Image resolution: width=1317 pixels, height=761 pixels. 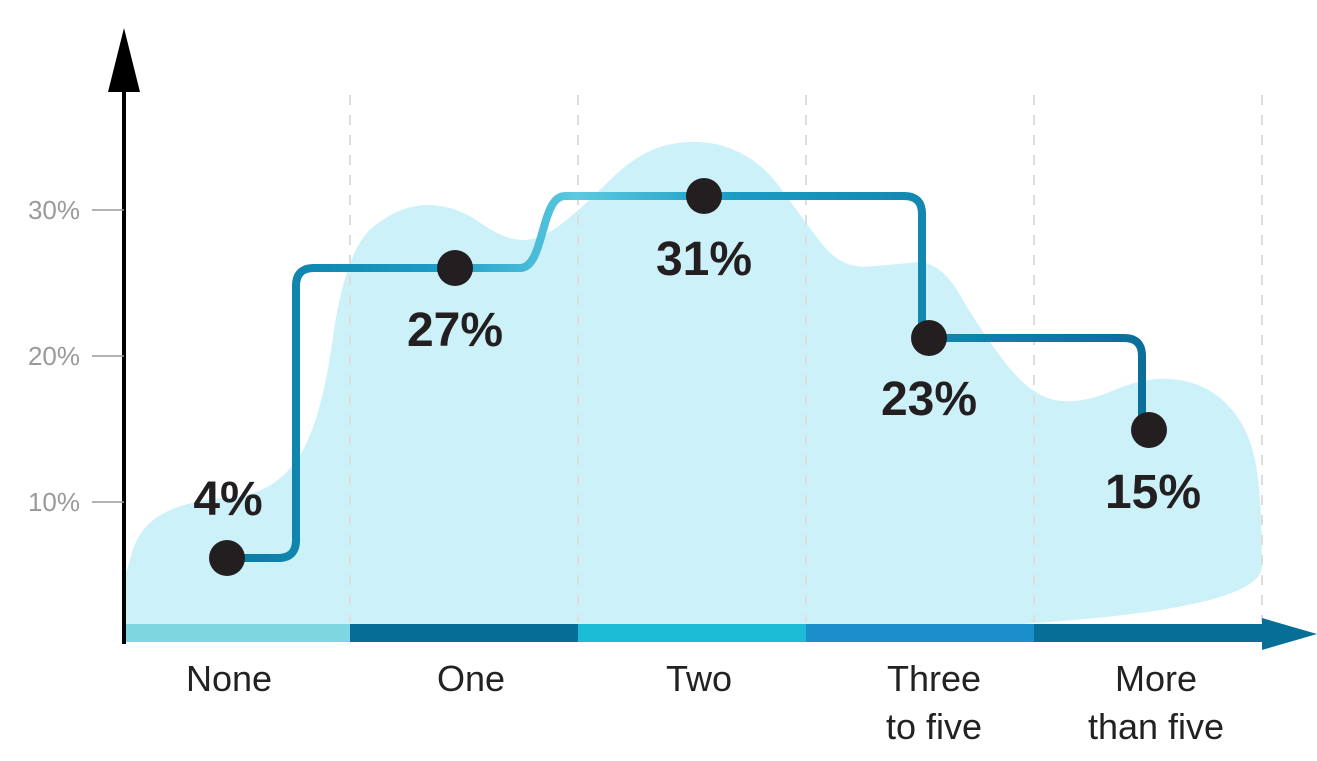 What do you see at coordinates (1153, 492) in the screenshot?
I see `data-label: 15%` at bounding box center [1153, 492].